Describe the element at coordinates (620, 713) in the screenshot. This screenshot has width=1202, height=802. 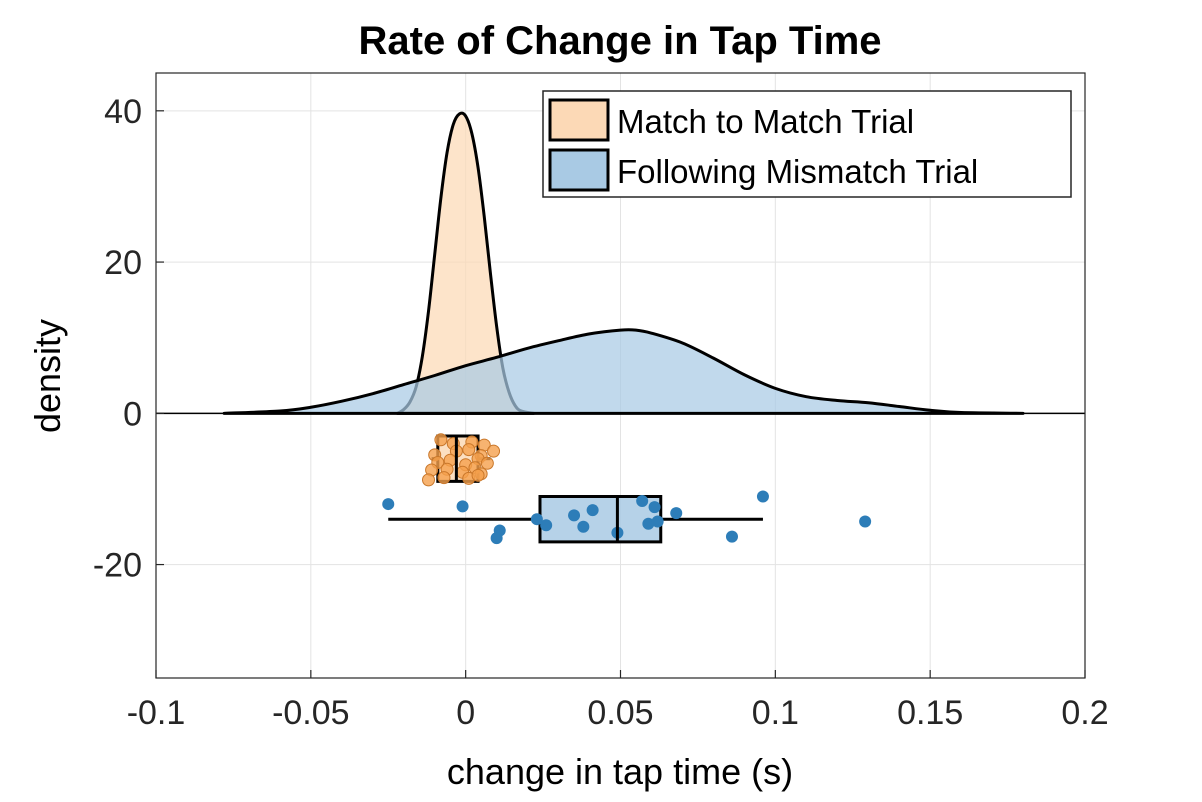
I see `x-tick-label-3: 0.05` at that location.